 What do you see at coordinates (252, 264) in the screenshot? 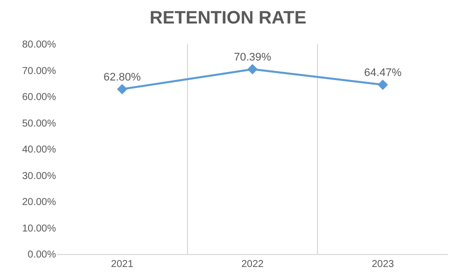
I see `x-tick-label: 2022` at bounding box center [252, 264].